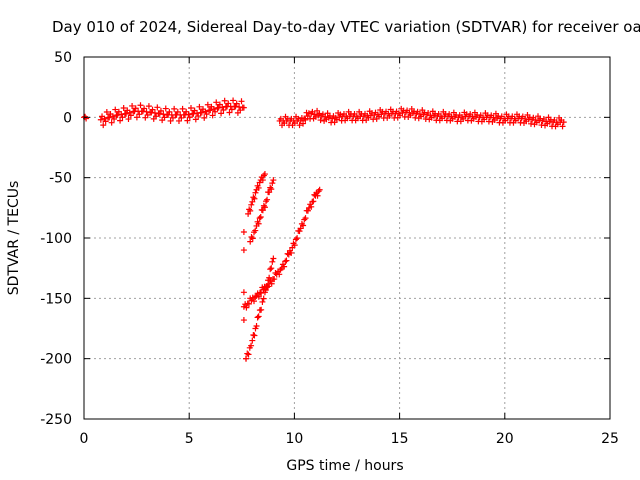  I want to click on y-tick-label: 0, so click(67, 118).